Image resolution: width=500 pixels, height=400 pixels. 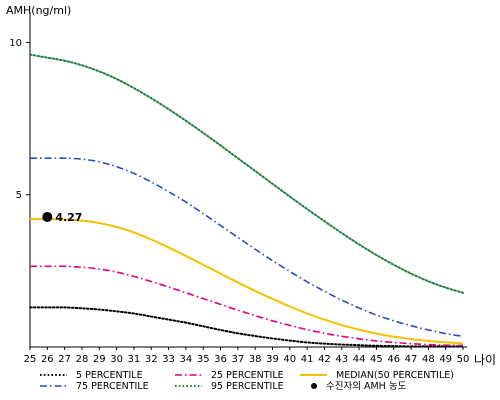 I want to click on x-tick-label: 46, so click(x=393, y=359).